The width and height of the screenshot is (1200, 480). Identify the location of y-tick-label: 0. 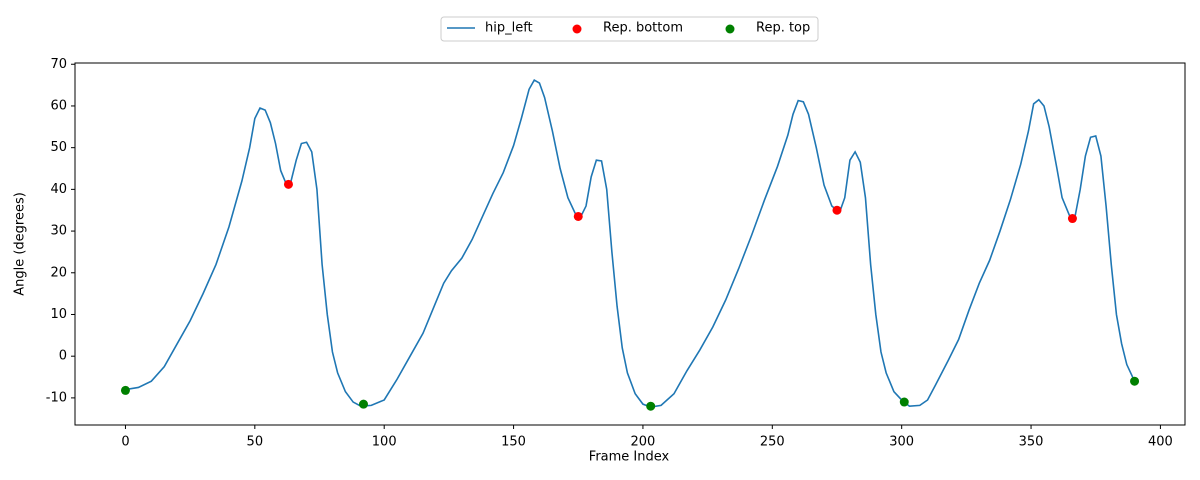
(63, 356).